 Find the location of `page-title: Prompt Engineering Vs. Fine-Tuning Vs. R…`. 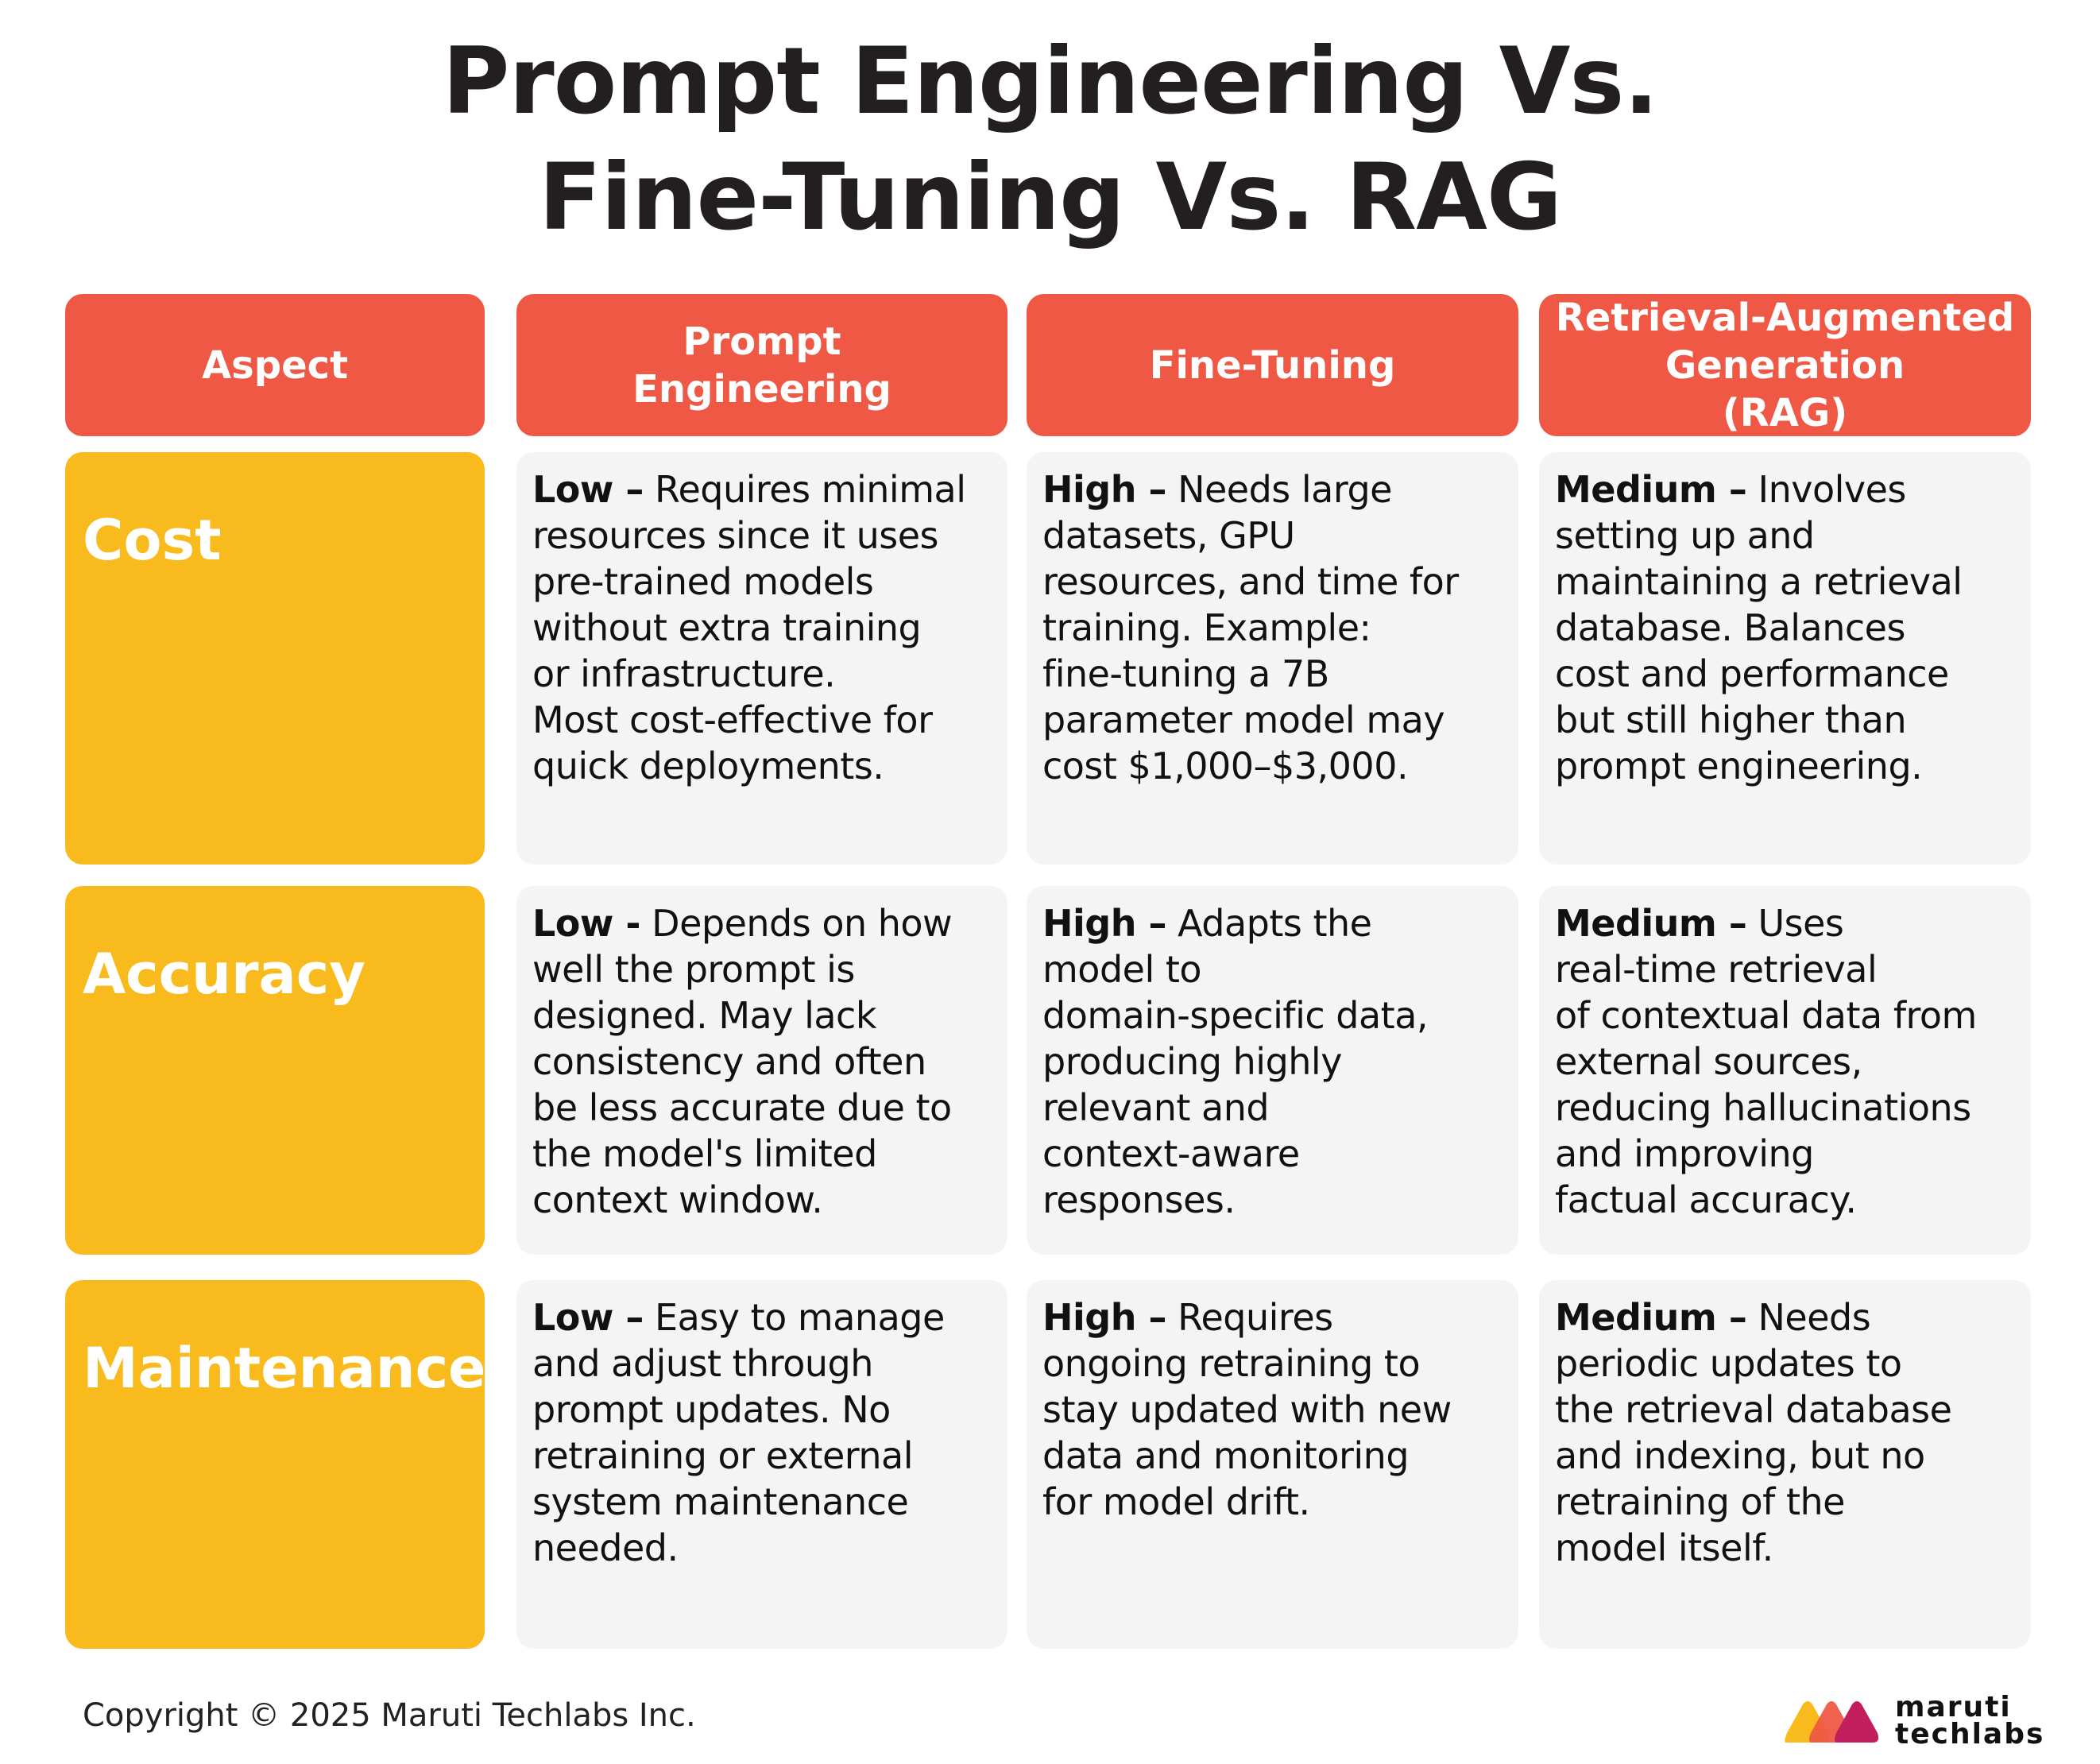

page-title: Prompt Engineering Vs. Fine-Tuning Vs. R… is located at coordinates (1050, 139).